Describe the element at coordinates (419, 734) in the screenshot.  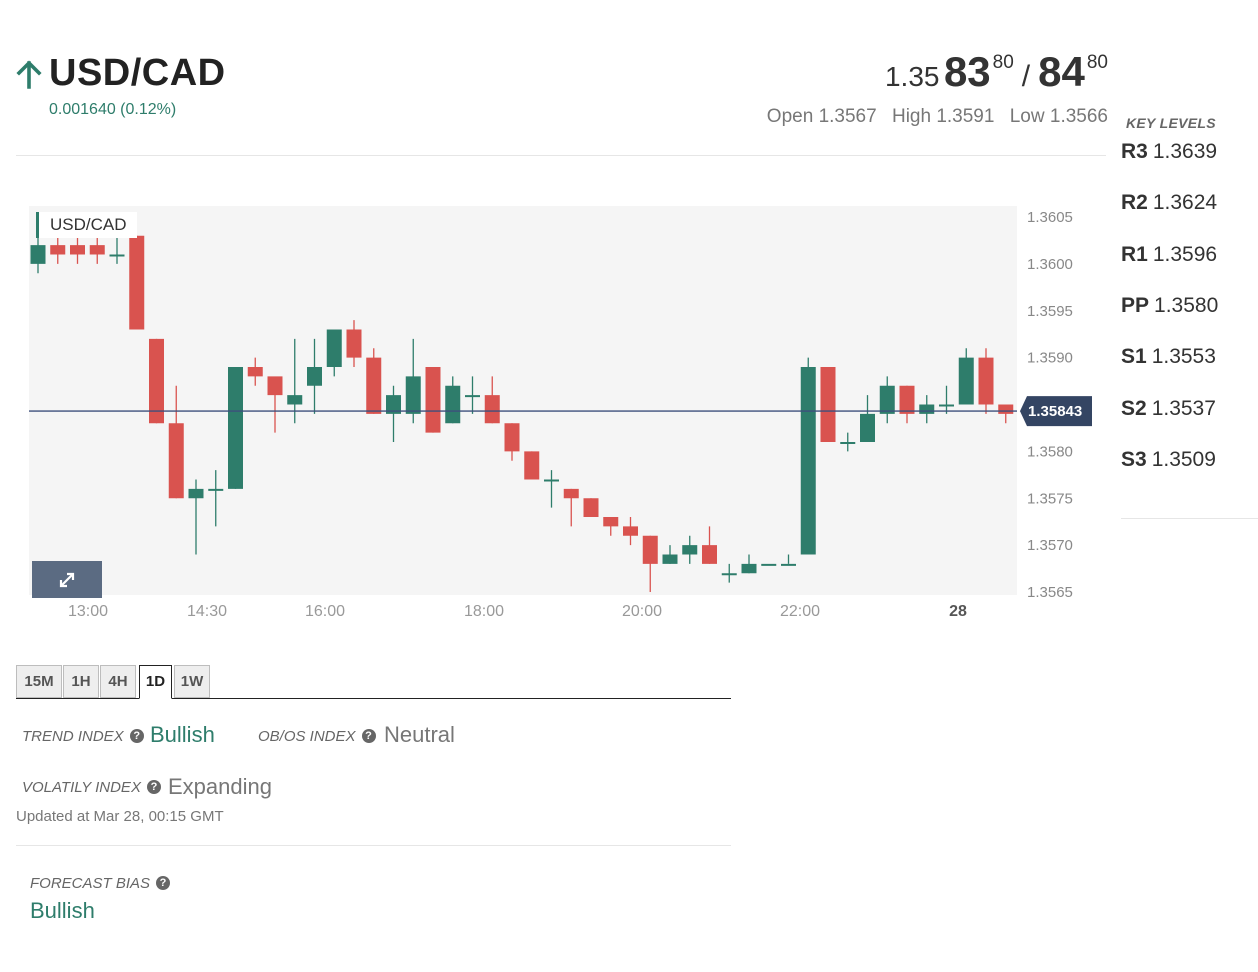
I see `obos-index-value: Neutral` at that location.